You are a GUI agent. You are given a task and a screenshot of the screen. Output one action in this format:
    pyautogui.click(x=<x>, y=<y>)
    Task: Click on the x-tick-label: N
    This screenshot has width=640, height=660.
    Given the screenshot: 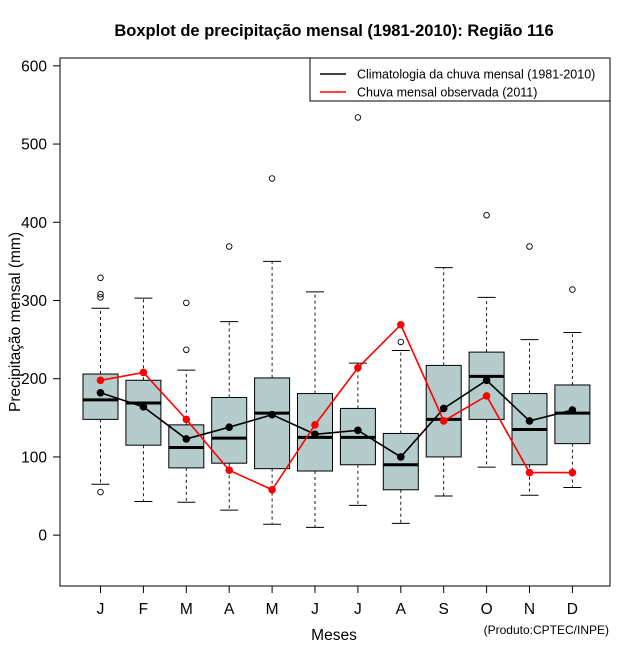 What is the action you would take?
    pyautogui.click(x=529, y=609)
    